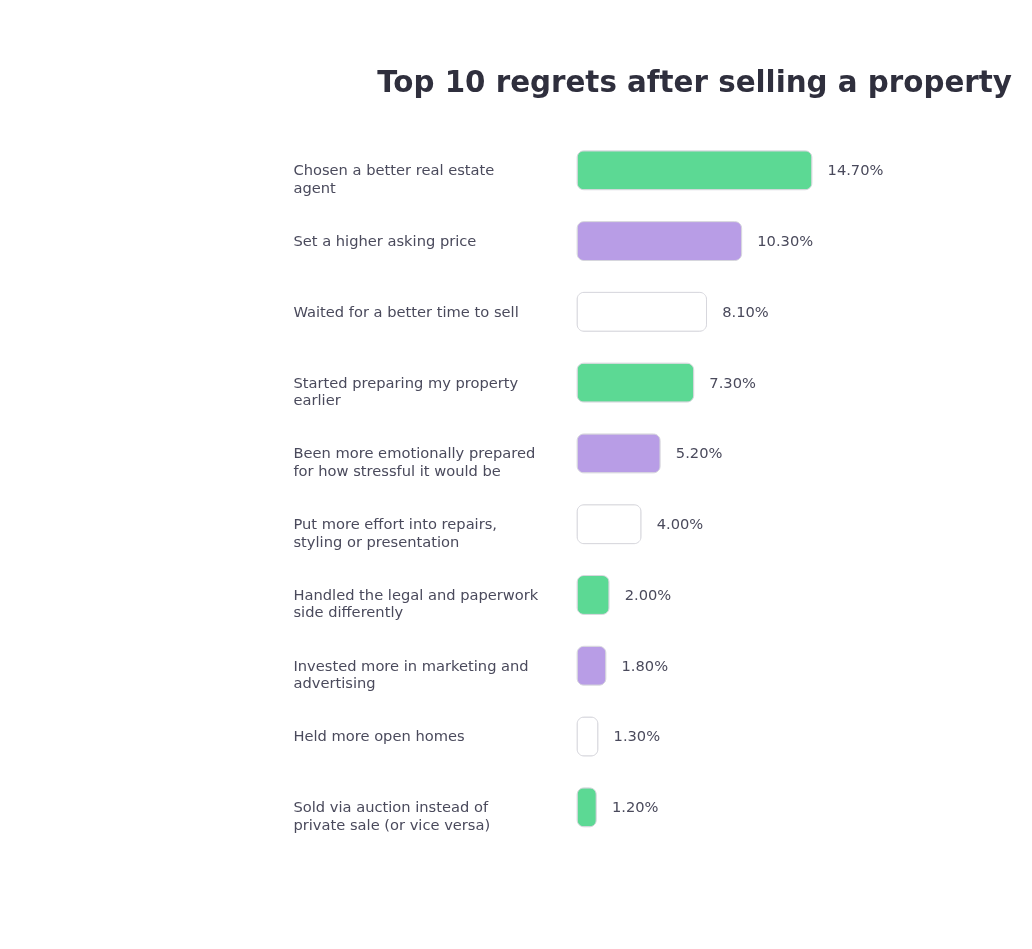  What do you see at coordinates (414, 461) in the screenshot?
I see `y-tick-label: Been more emotionally prepared for how stressful it would be` at bounding box center [414, 461].